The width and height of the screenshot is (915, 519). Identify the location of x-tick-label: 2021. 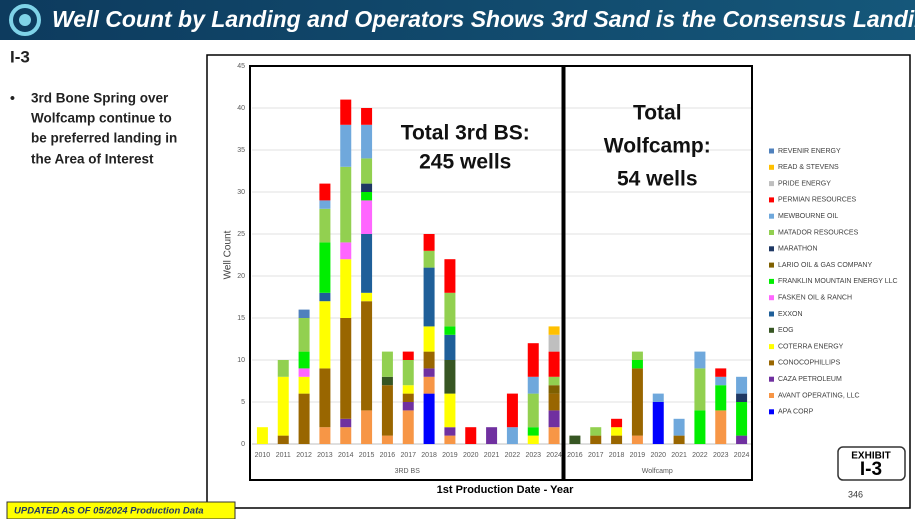
(492, 455).